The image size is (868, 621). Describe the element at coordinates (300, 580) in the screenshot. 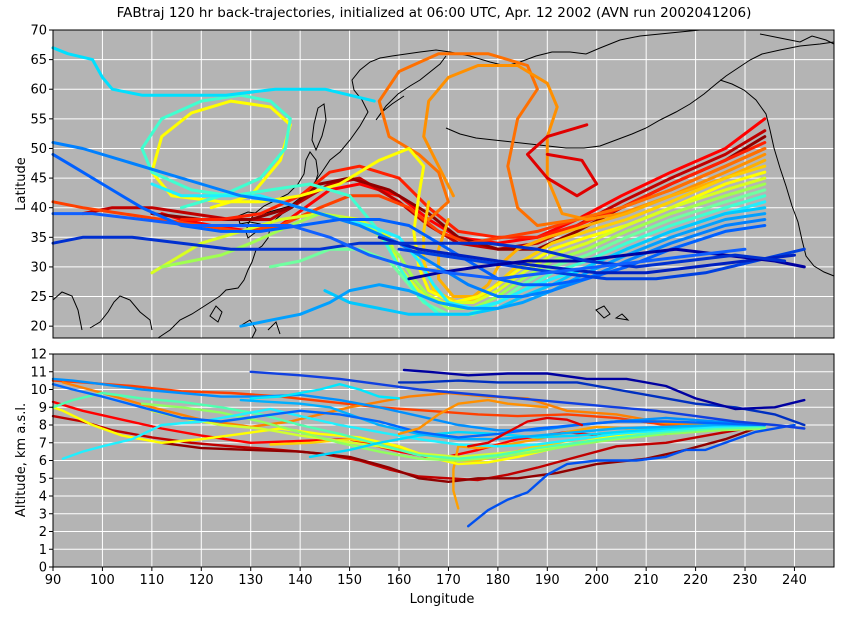

I see `x-tick-label: 140` at that location.